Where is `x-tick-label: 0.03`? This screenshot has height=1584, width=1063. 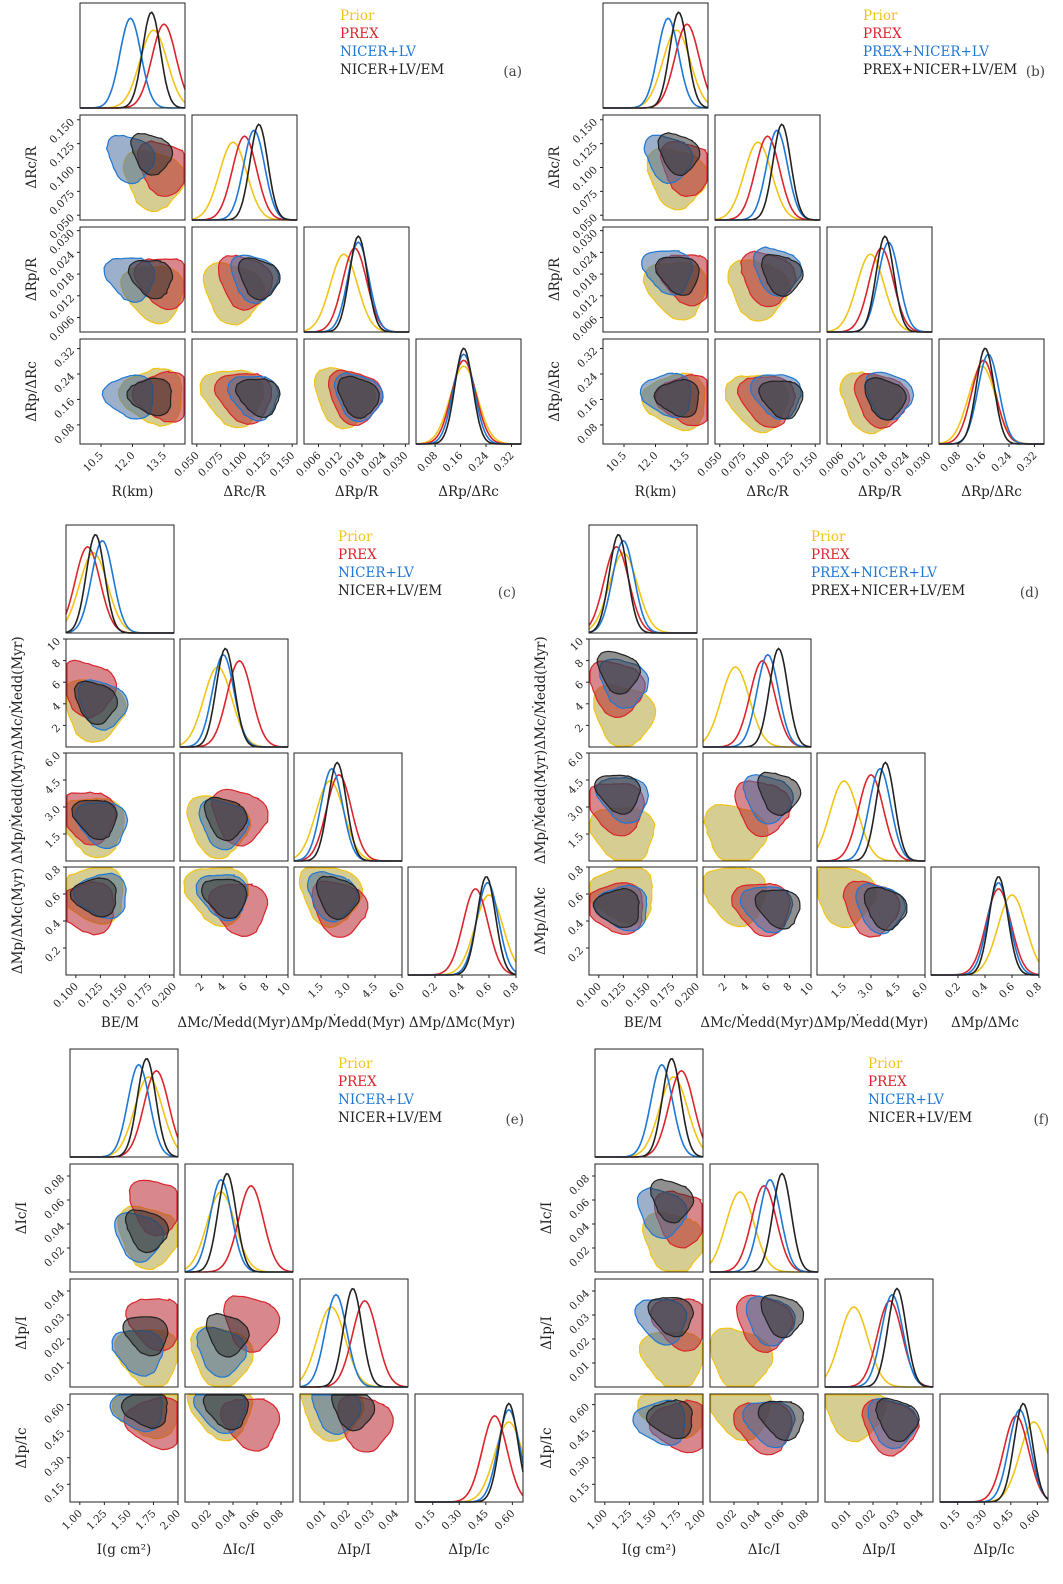 x-tick-label: 0.03 is located at coordinates (364, 1520).